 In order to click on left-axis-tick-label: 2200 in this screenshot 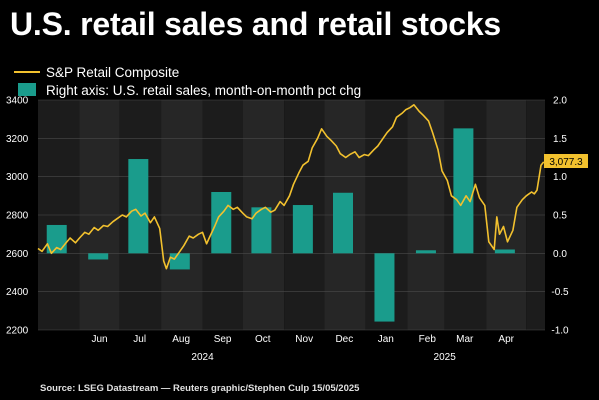, I will do `click(17, 331)`.